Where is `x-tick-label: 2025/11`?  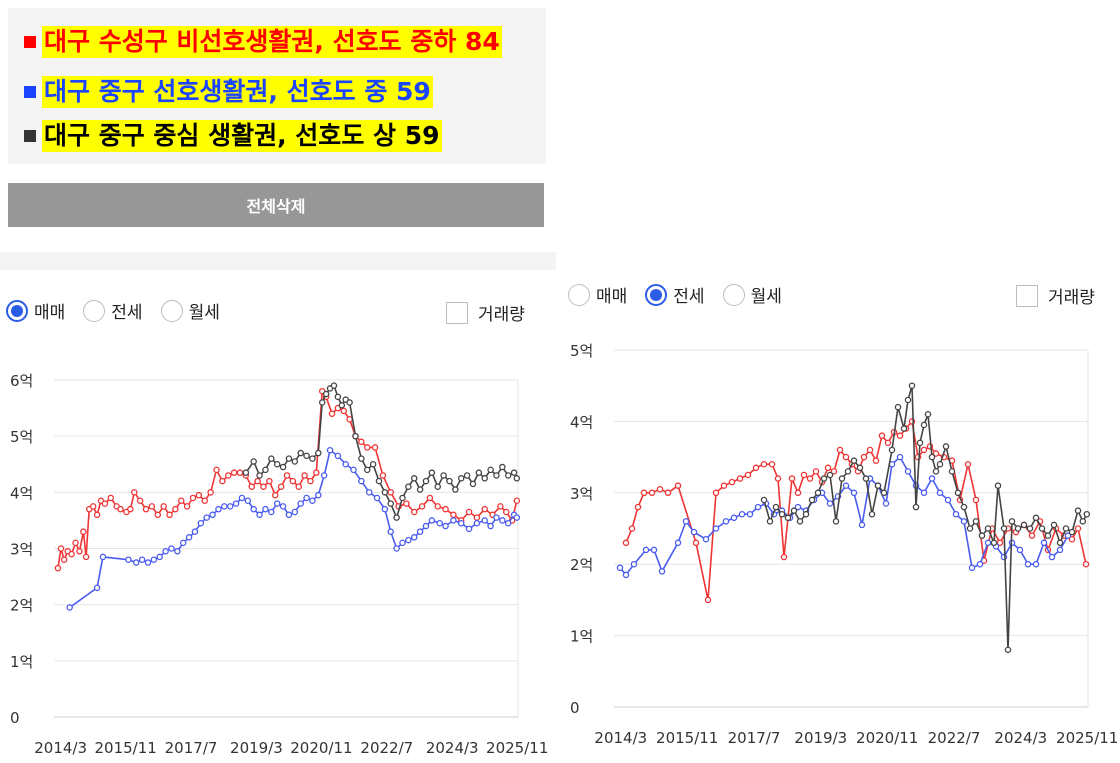 x-tick-label: 2025/11 is located at coordinates (517, 748).